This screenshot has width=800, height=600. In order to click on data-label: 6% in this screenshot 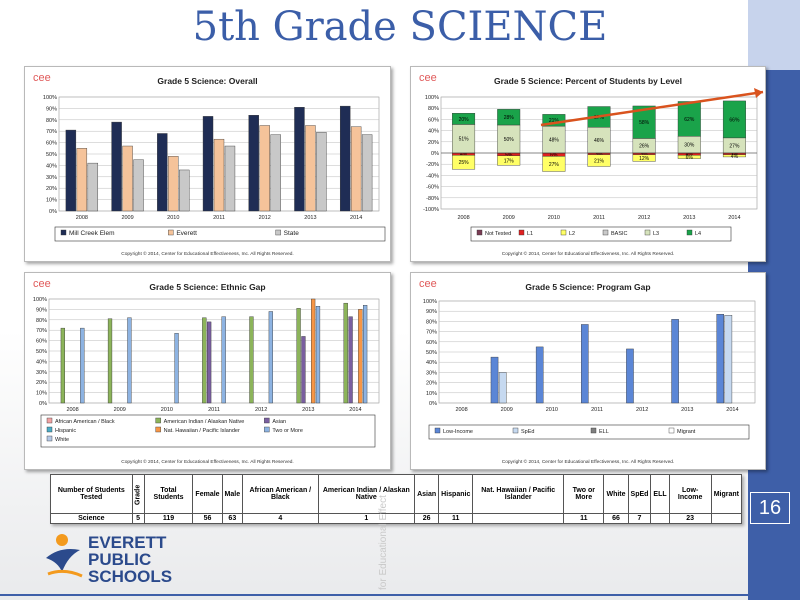, I will do `click(554, 156)`.